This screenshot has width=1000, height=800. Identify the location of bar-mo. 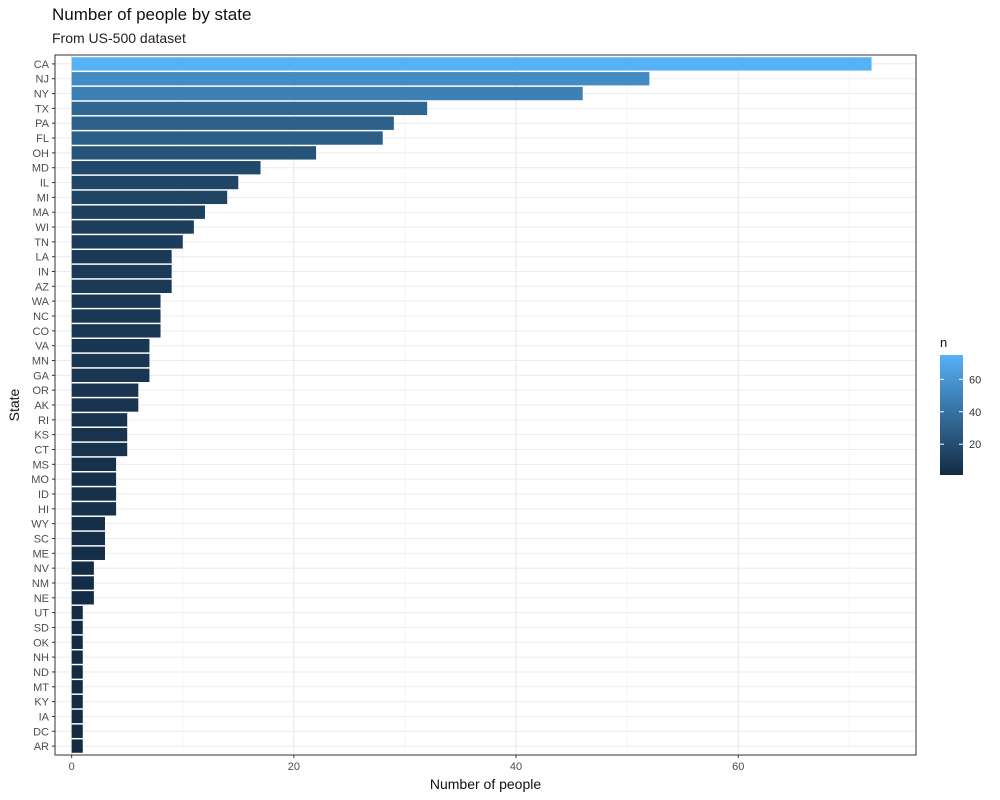
(94, 479).